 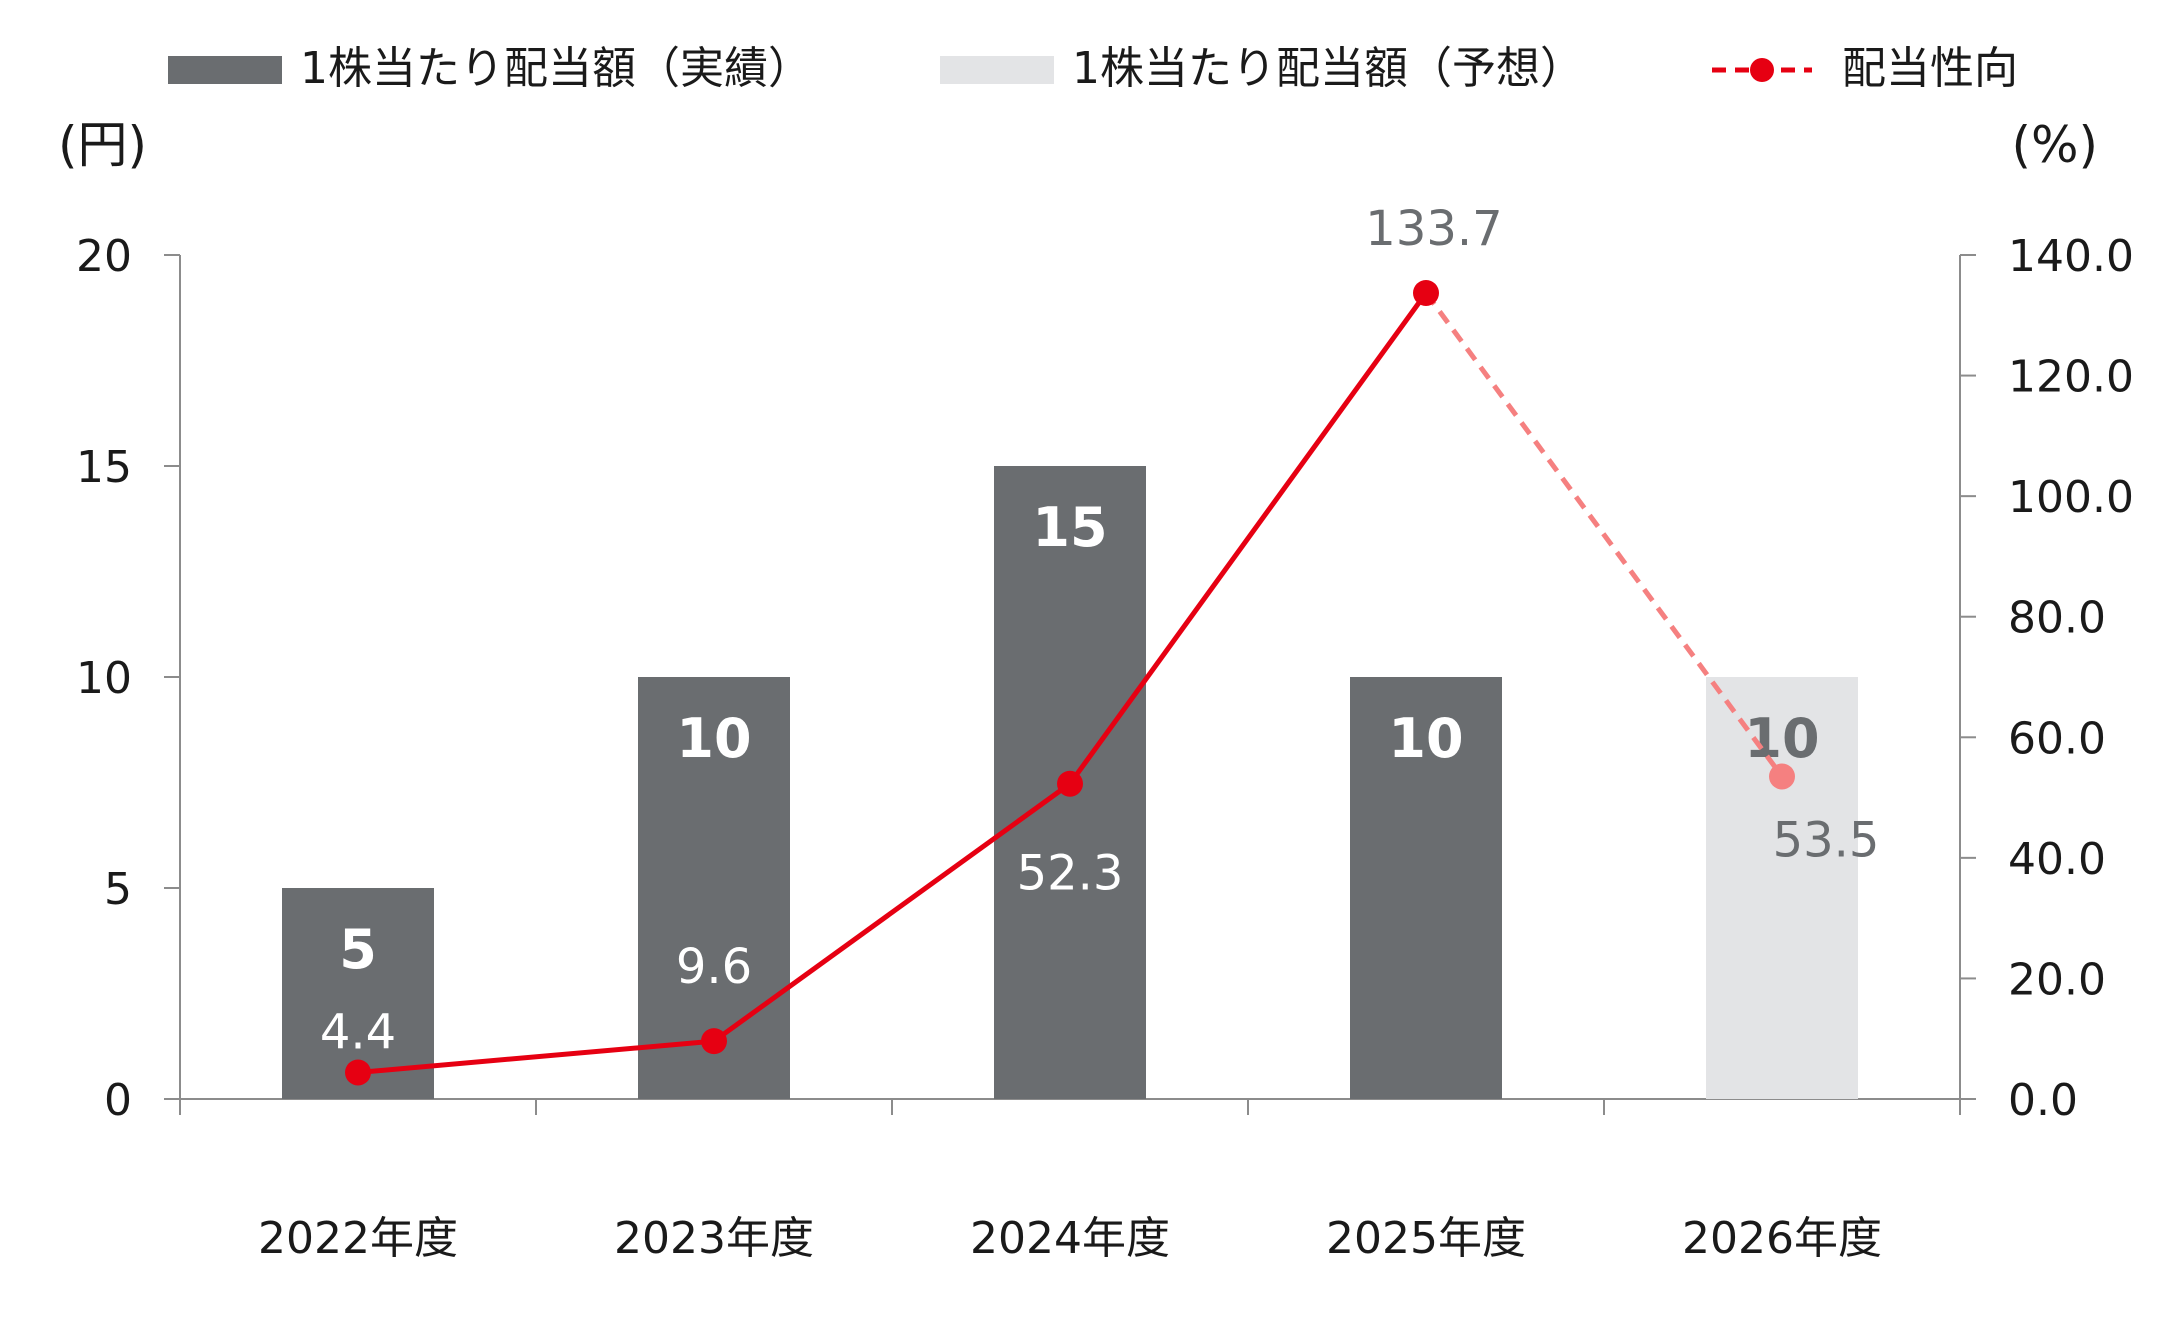 I want to click on right-tick-label: 60.0, so click(x=2057, y=738).